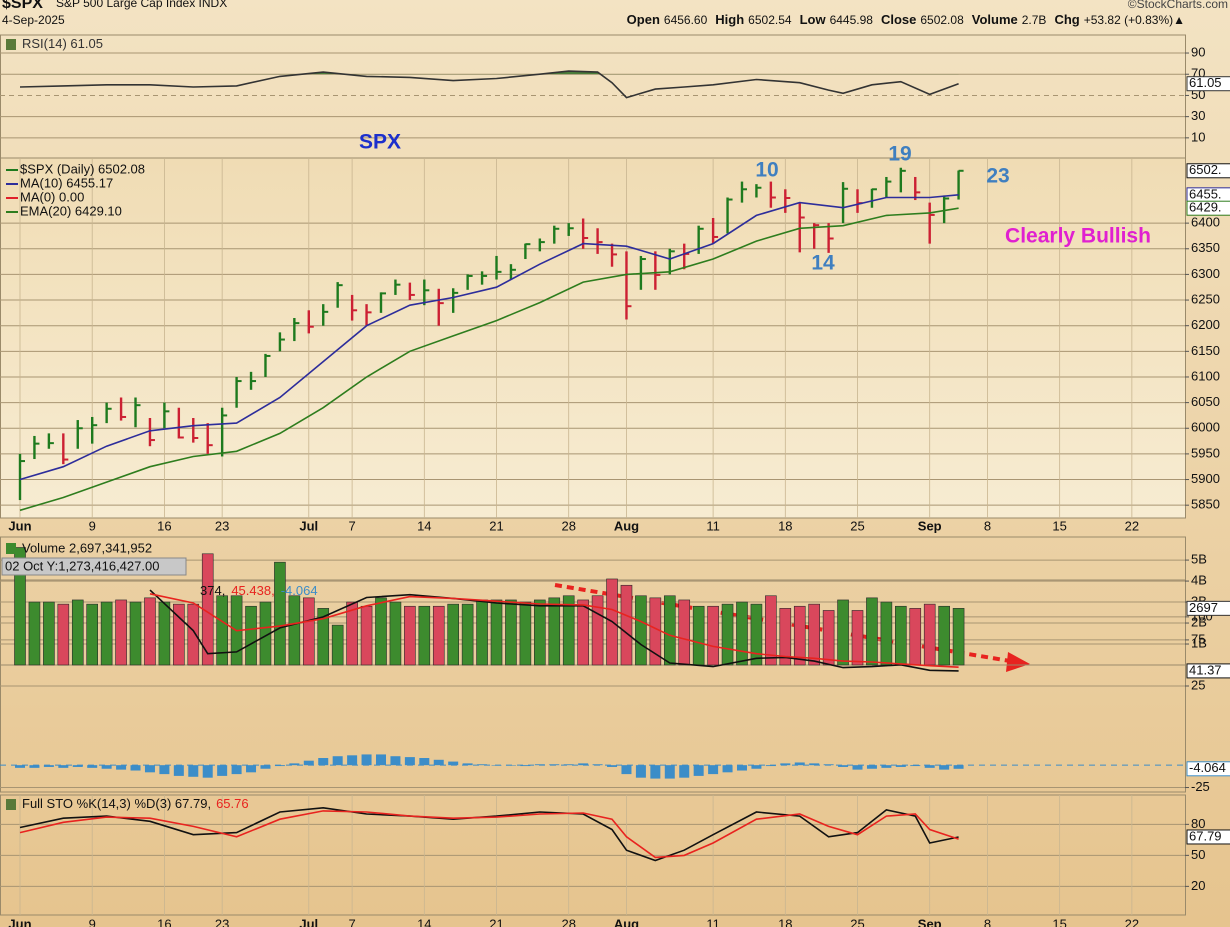 This screenshot has width=1230, height=927. What do you see at coordinates (1132, 921) in the screenshot?
I see `x-tick-label: 22` at bounding box center [1132, 921].